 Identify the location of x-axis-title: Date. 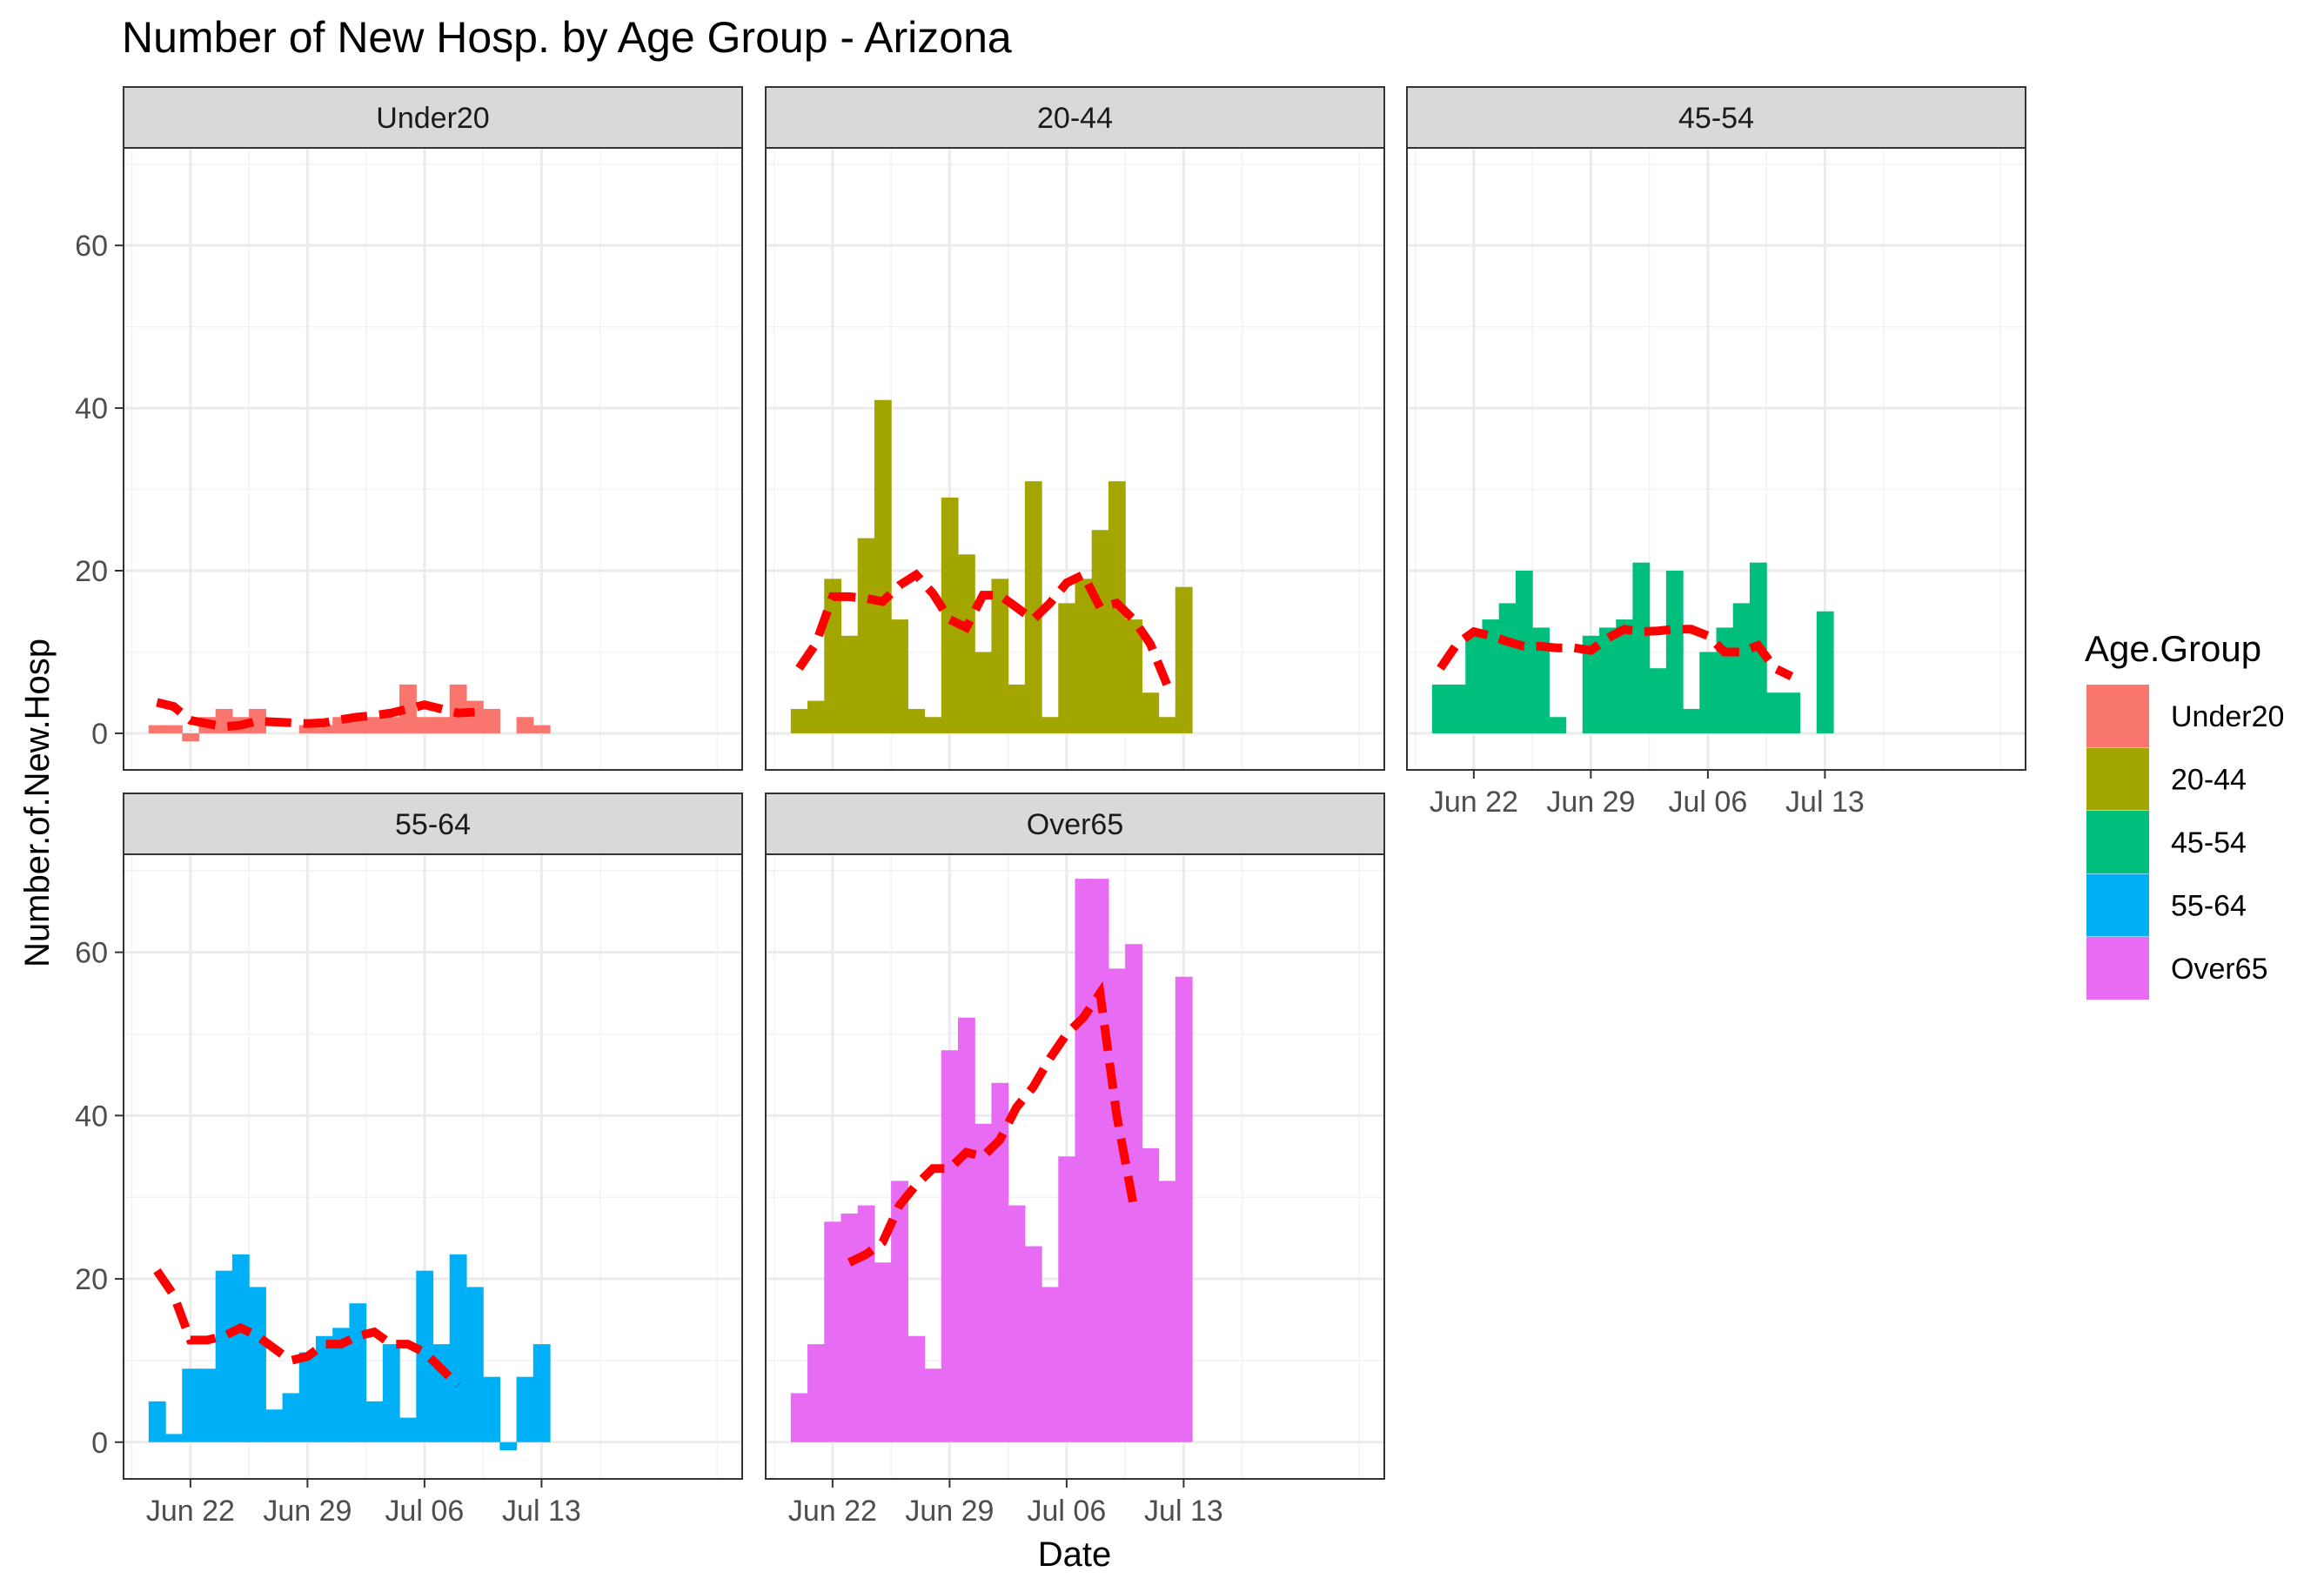
(1075, 1554).